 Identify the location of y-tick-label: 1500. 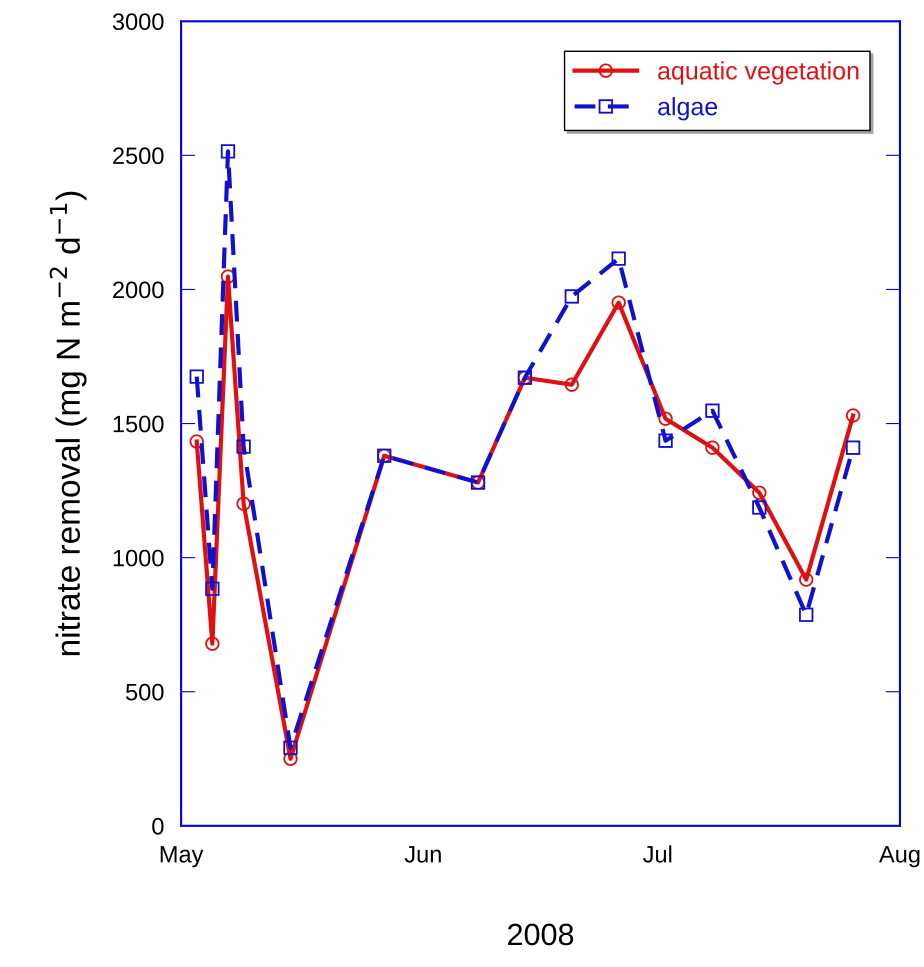
(139, 424).